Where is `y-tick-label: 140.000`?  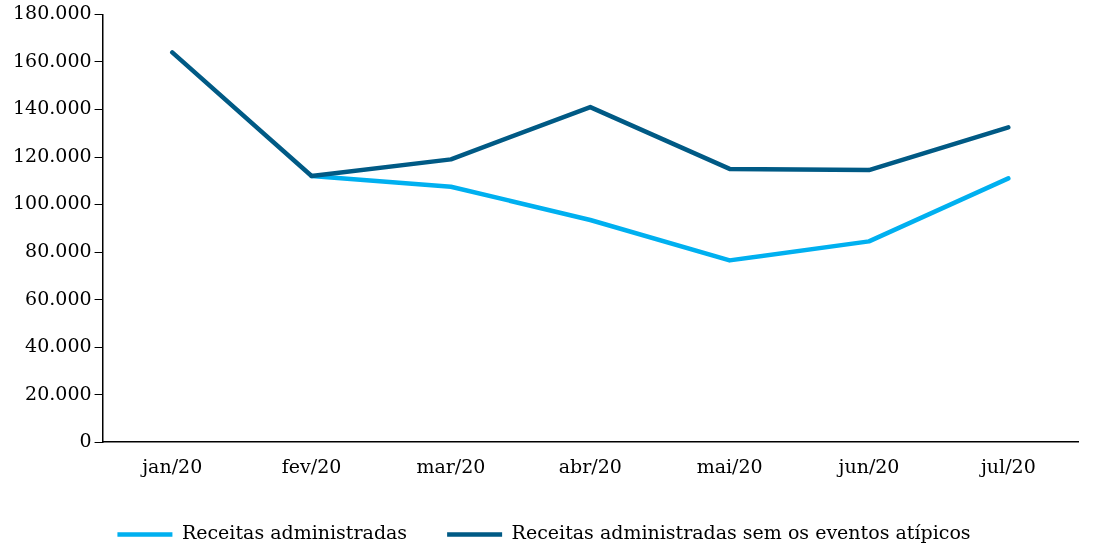
y-tick-label: 140.000 is located at coordinates (52, 107).